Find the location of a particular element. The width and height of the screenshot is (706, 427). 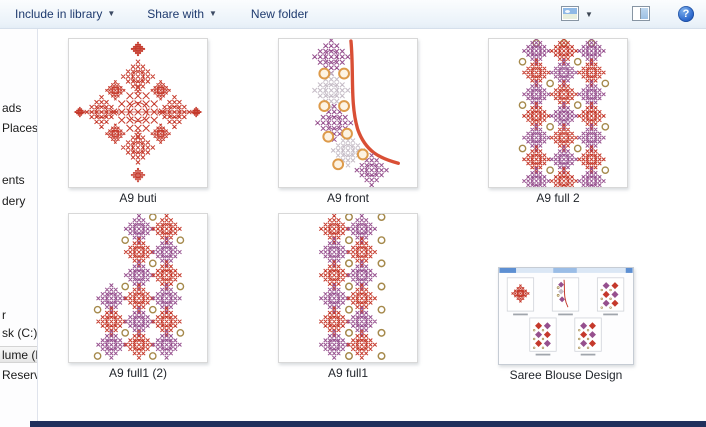

sidebar-item-documents: ents is located at coordinates (13, 180).